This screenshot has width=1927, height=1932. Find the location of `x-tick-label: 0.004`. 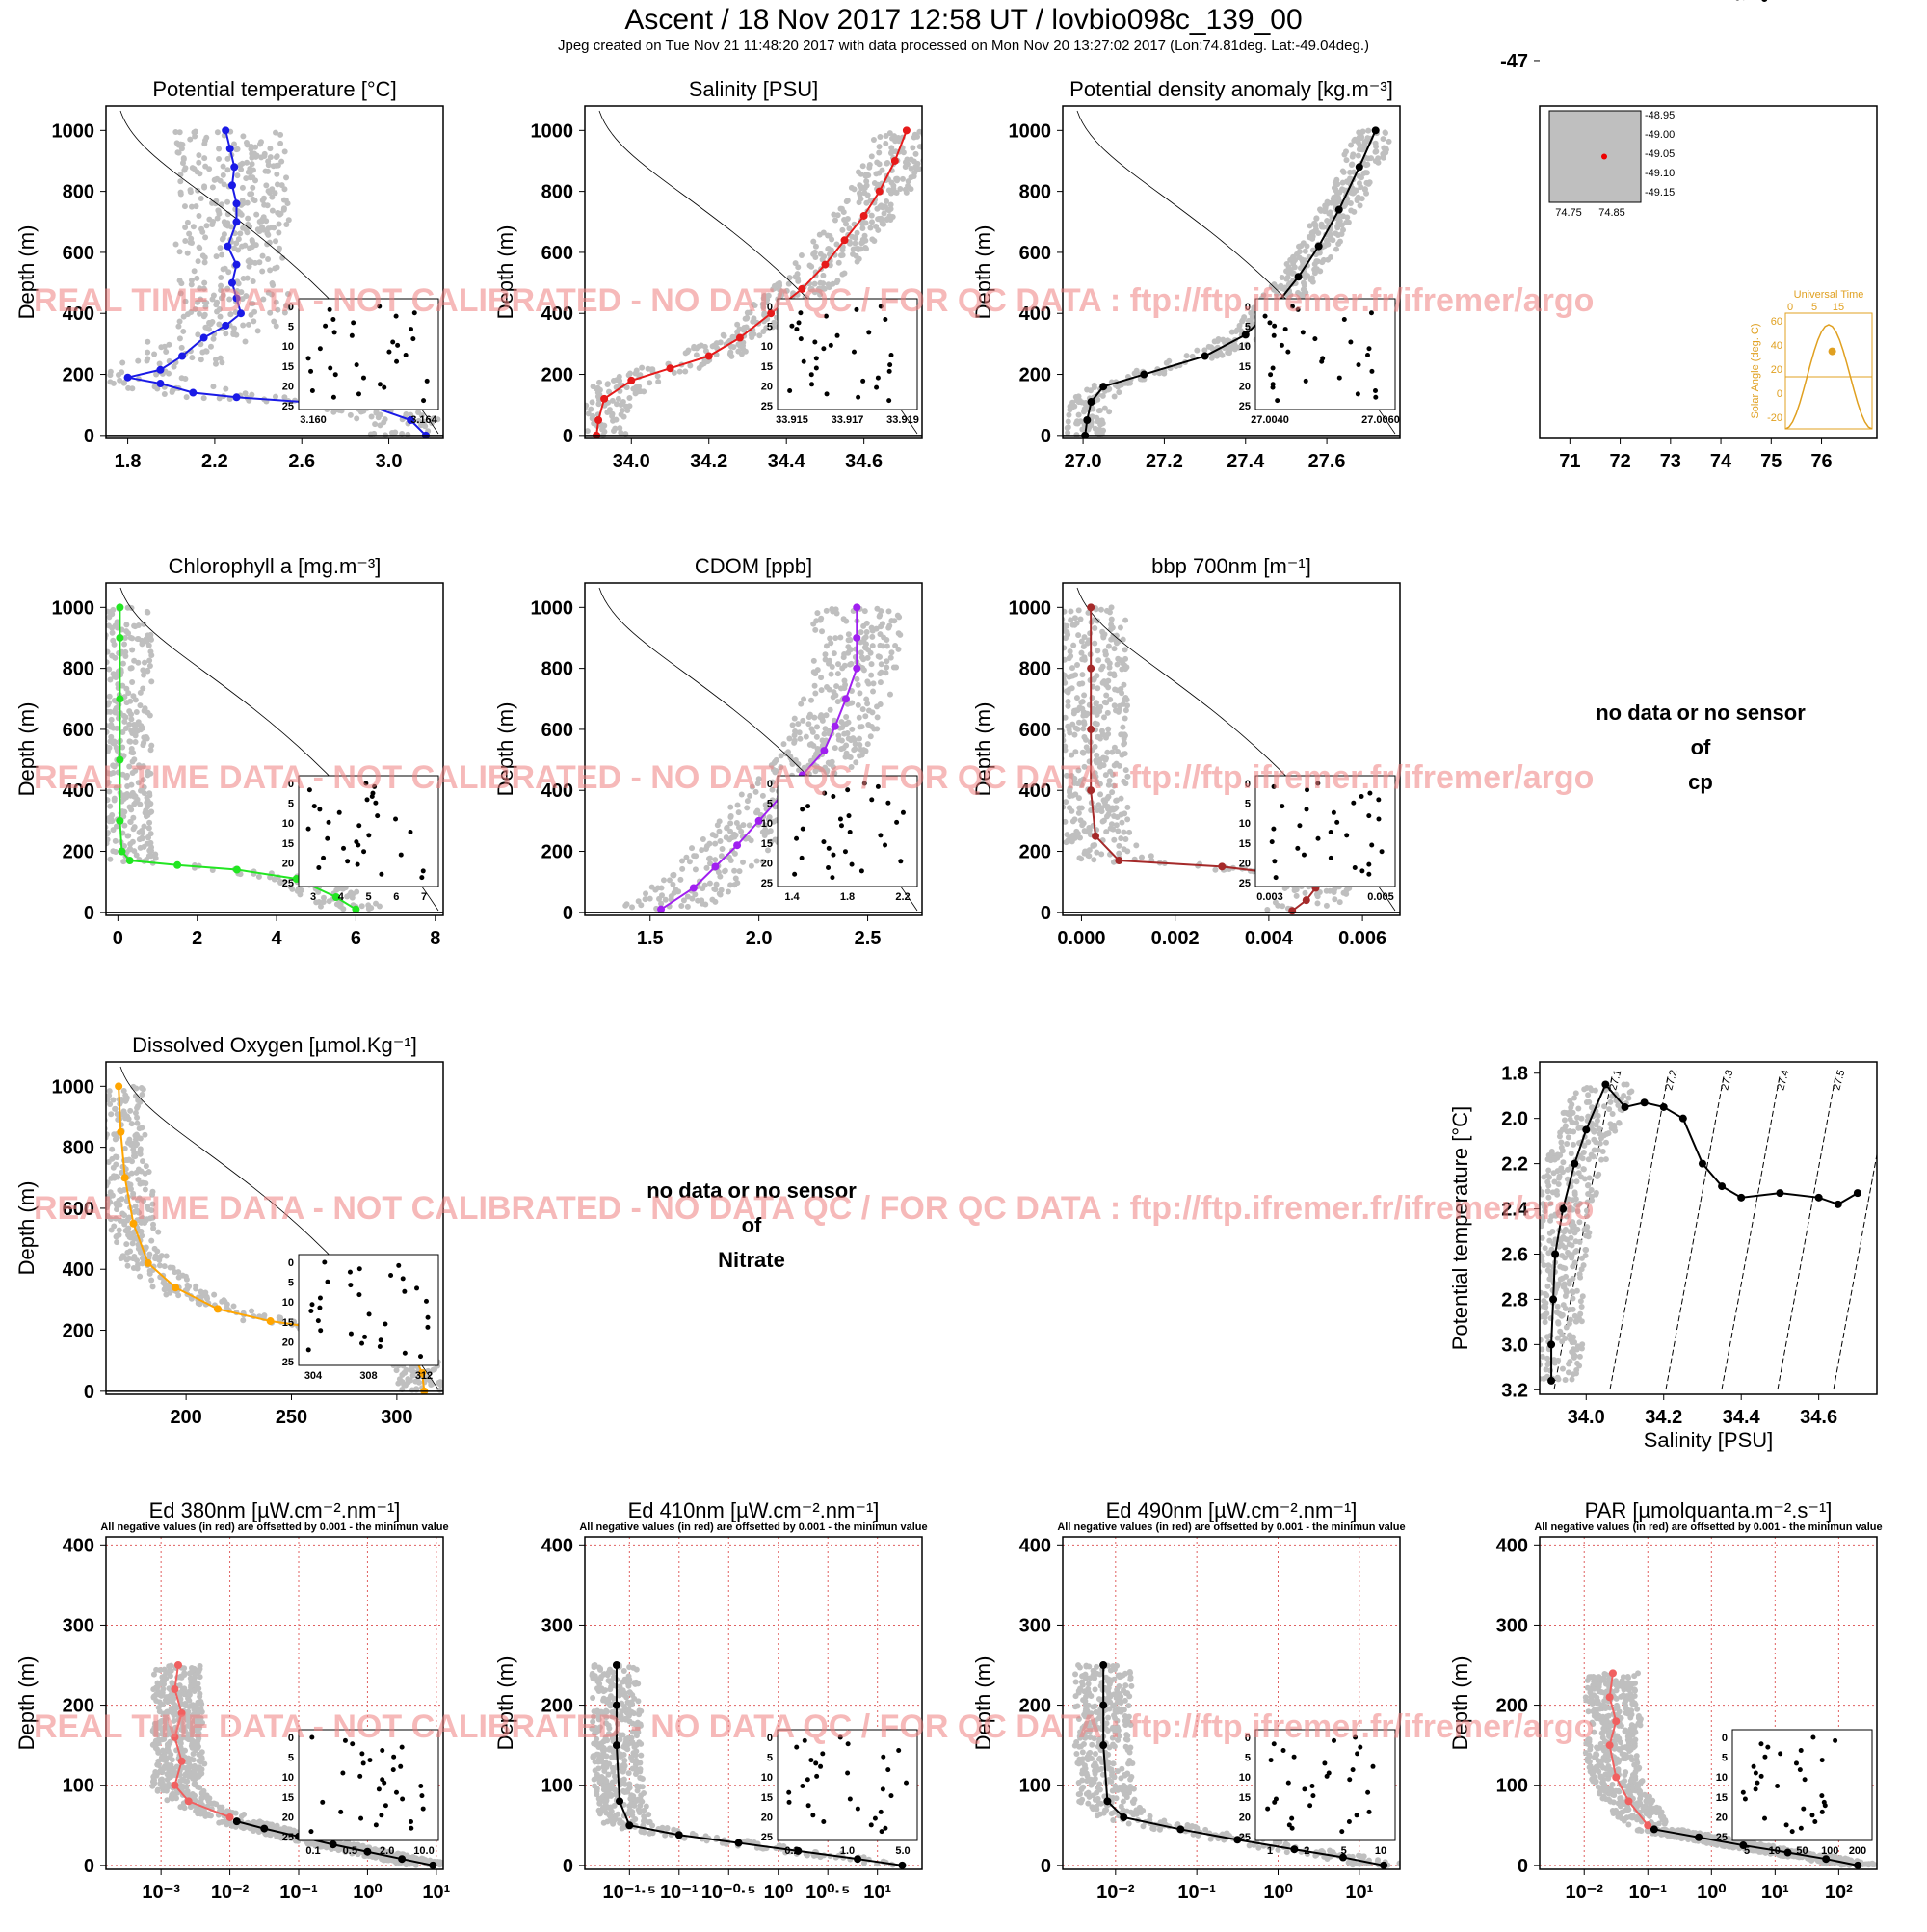

x-tick-label: 0.004 is located at coordinates (1270, 938).